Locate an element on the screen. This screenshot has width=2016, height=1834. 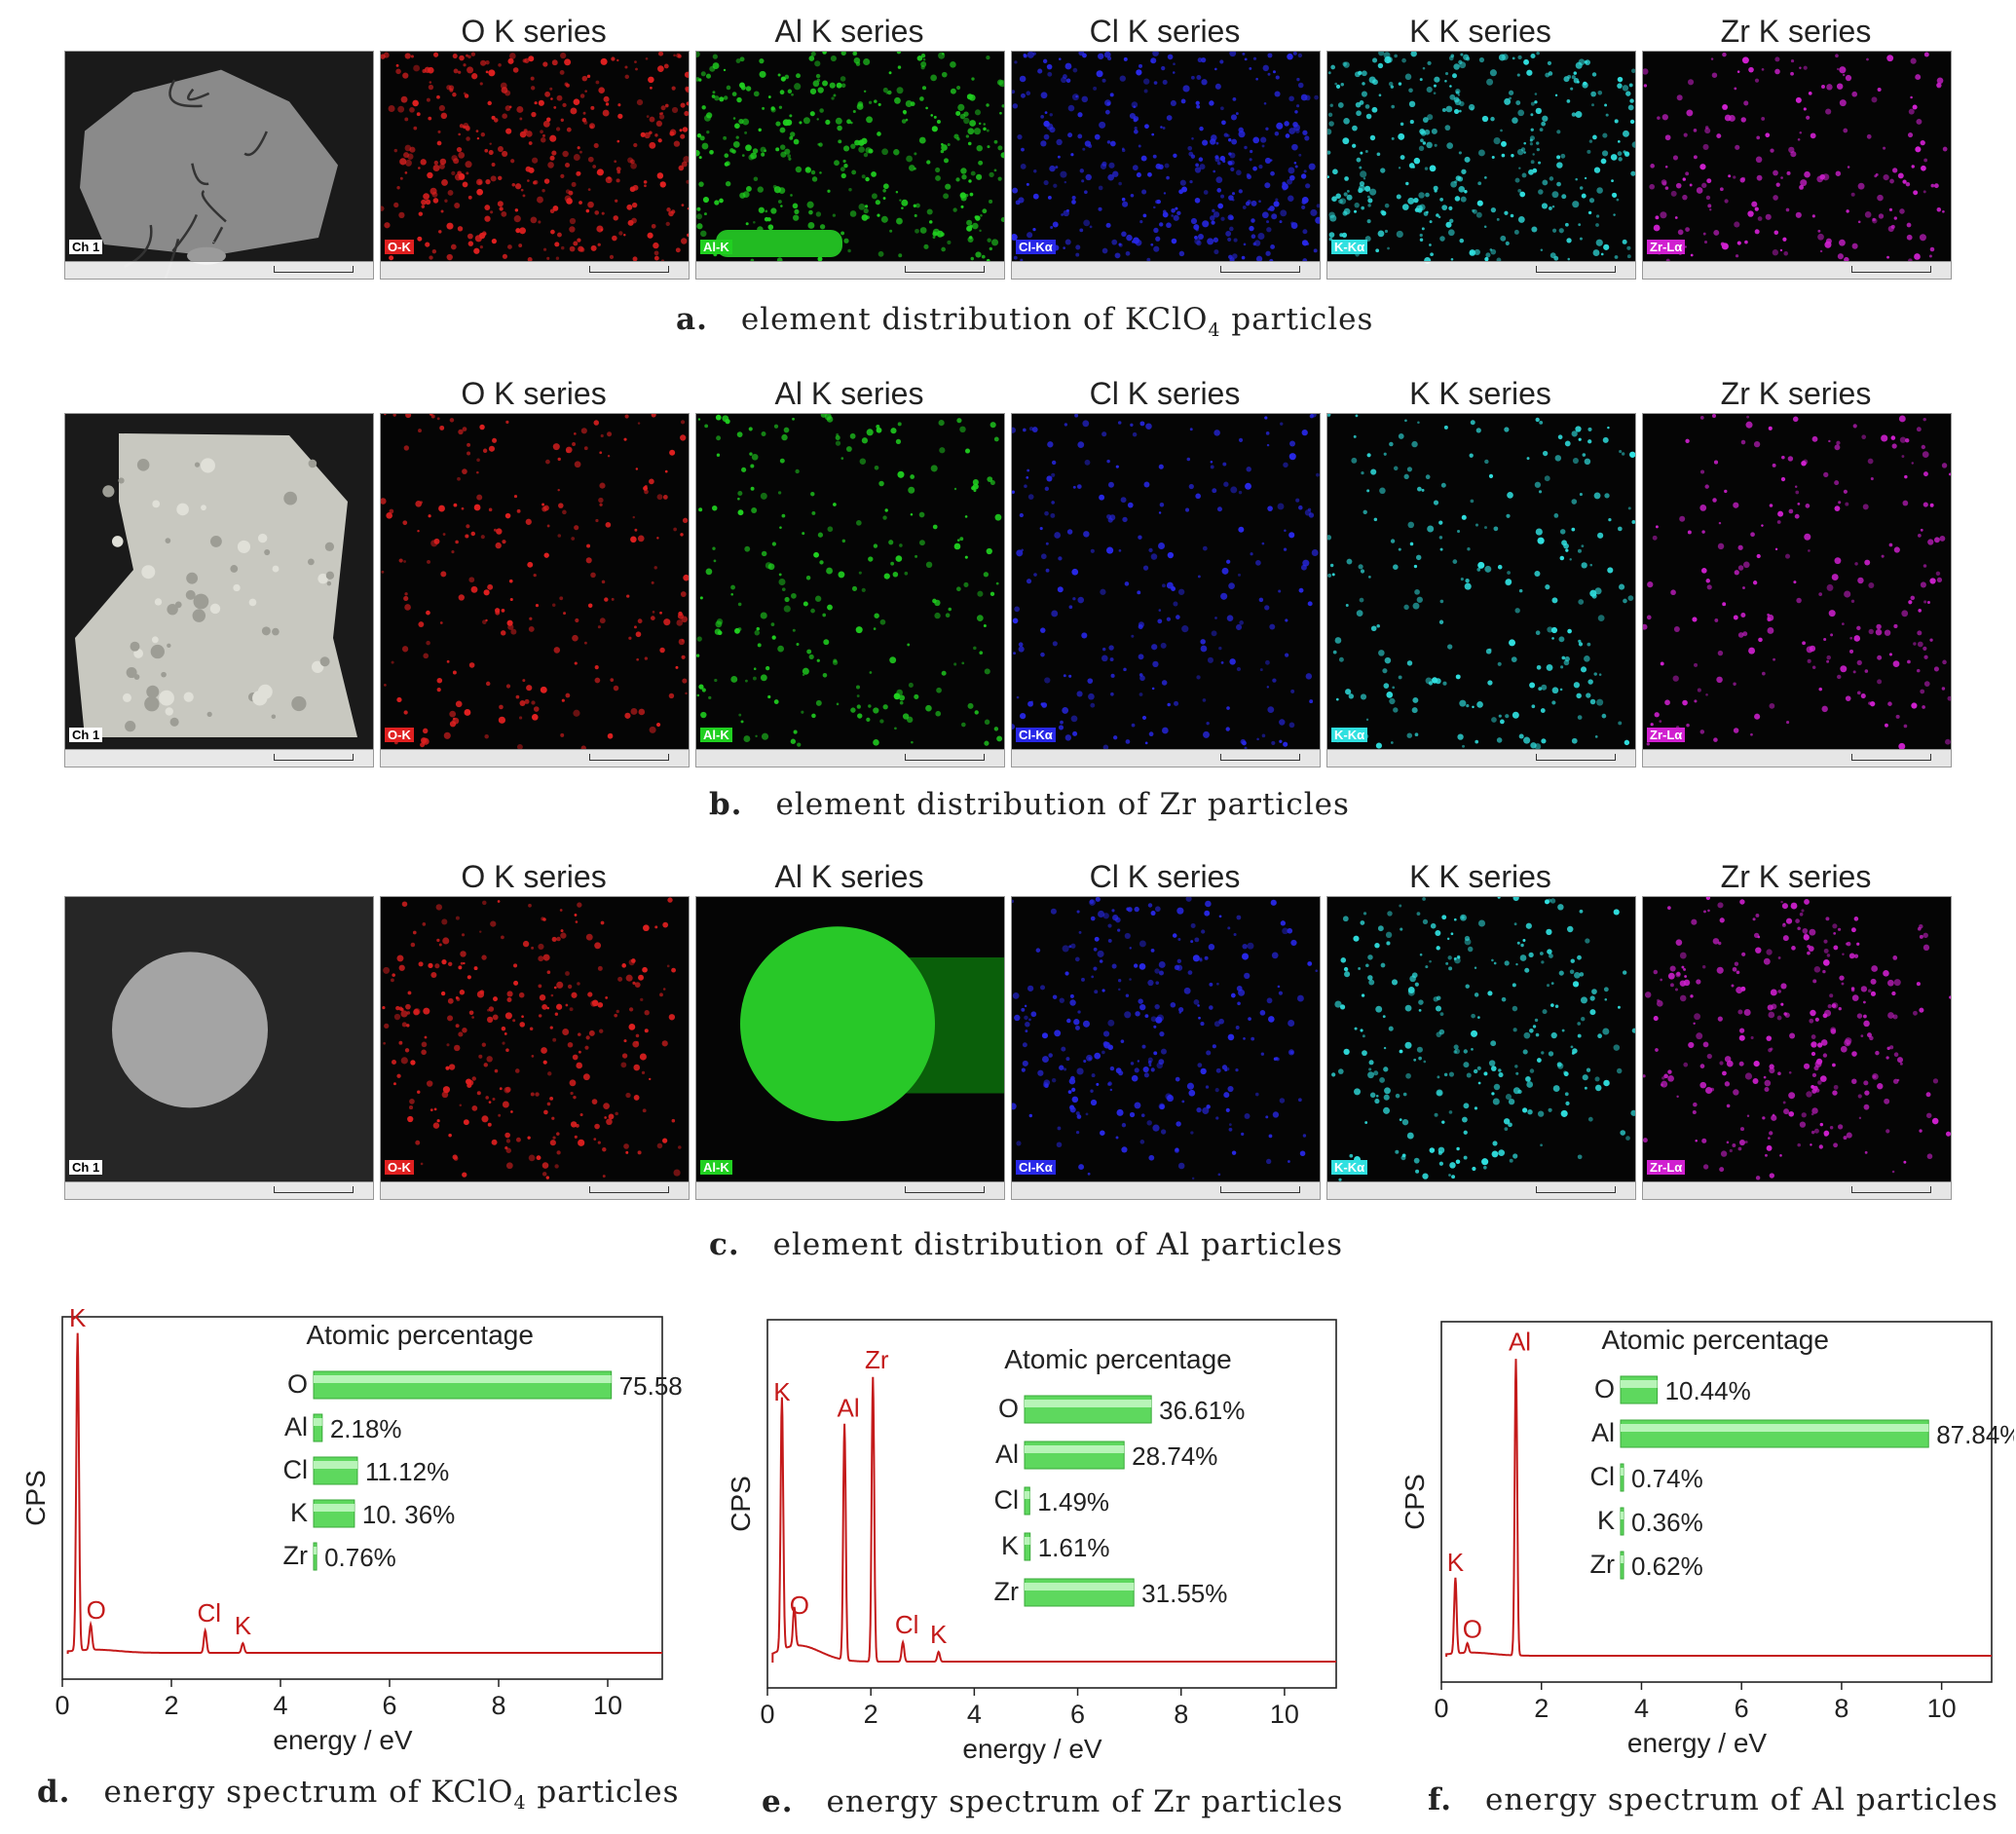
x-axis-label: energy / eV is located at coordinates (1697, 1743).